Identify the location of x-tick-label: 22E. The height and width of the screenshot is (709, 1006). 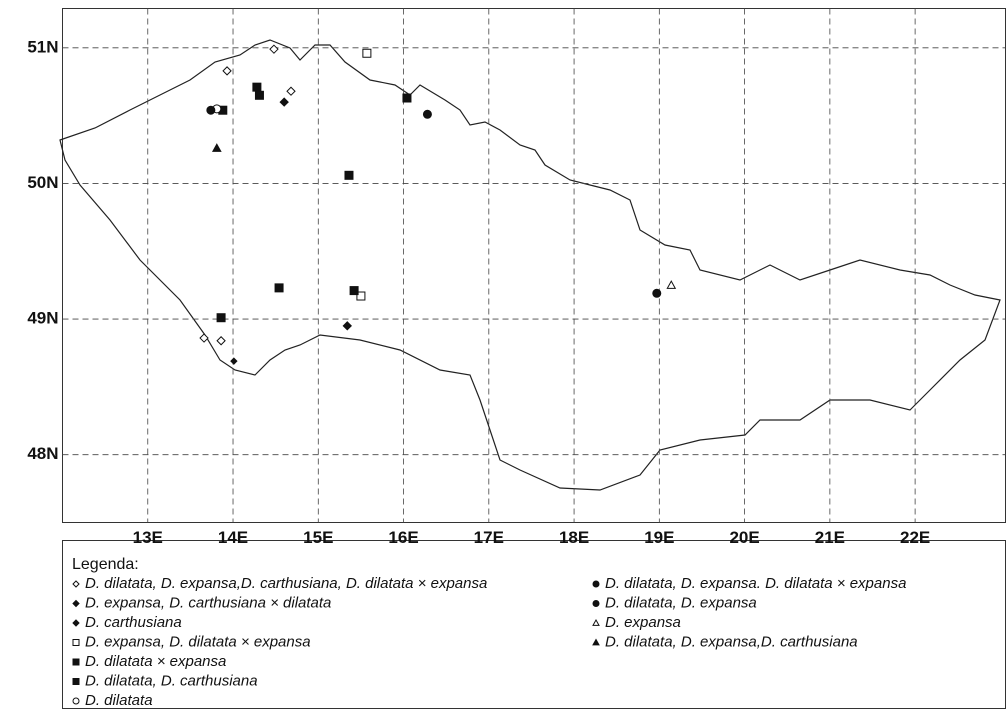
(915, 537).